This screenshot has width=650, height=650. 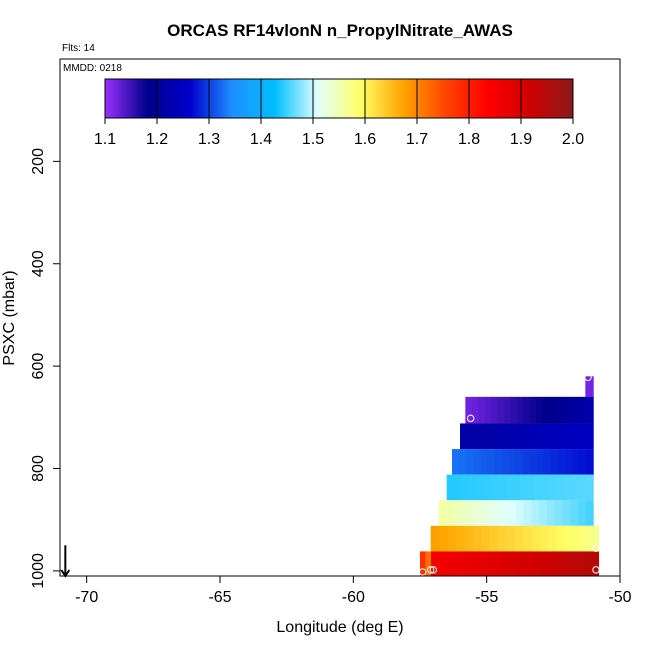 I want to click on y-tick-label: 800, so click(x=38, y=468).